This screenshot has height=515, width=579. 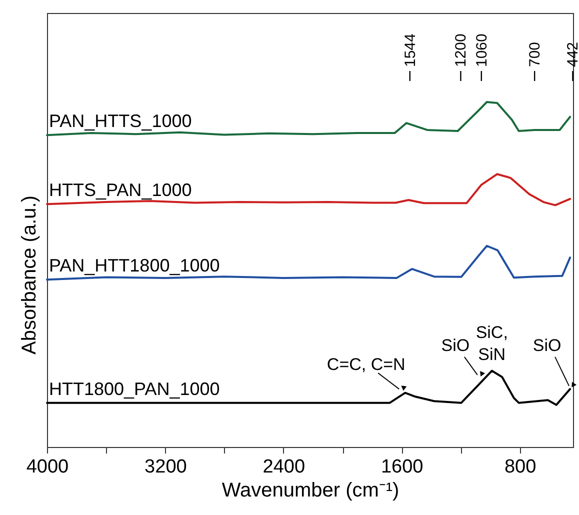 I want to click on annotation: 442, so click(x=571, y=54).